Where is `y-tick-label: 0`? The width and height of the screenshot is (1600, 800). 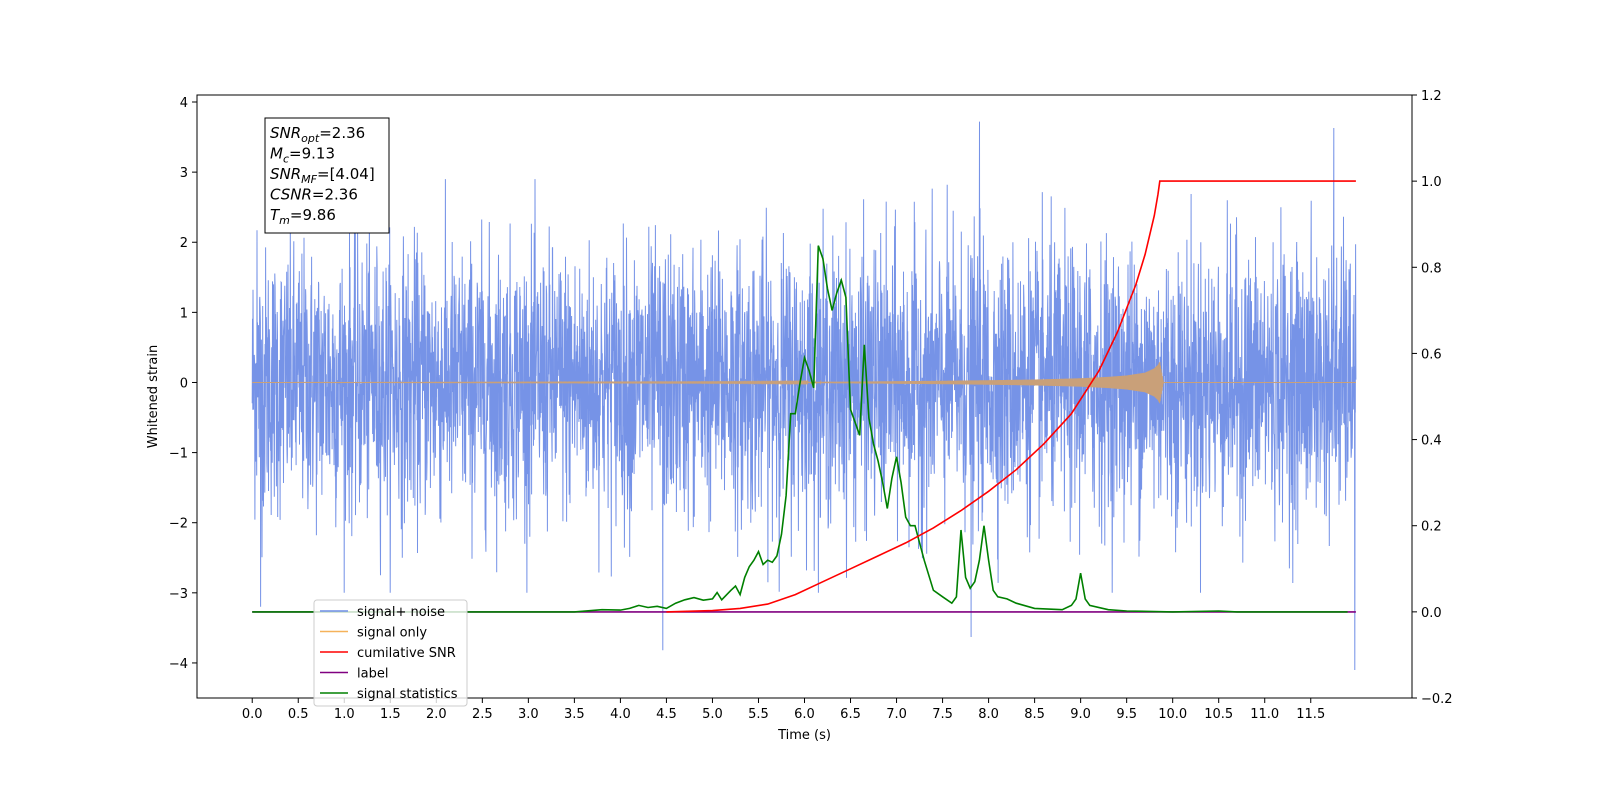 y-tick-label: 0 is located at coordinates (184, 383).